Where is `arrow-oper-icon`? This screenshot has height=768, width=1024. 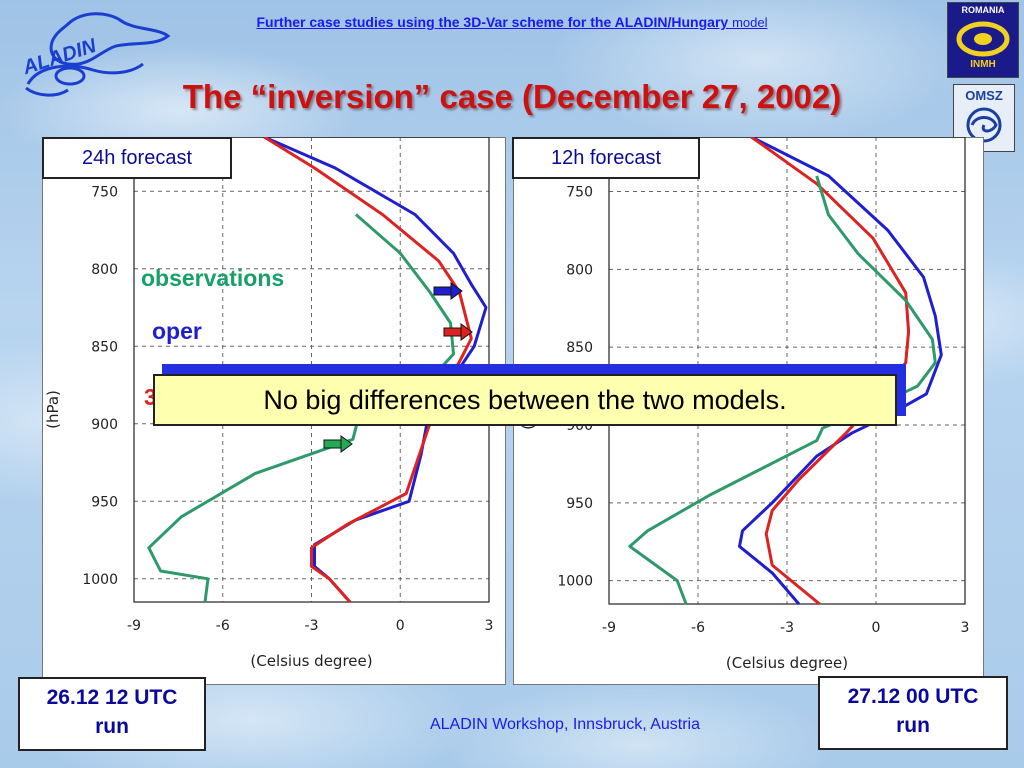
arrow-oper-icon is located at coordinates (448, 291).